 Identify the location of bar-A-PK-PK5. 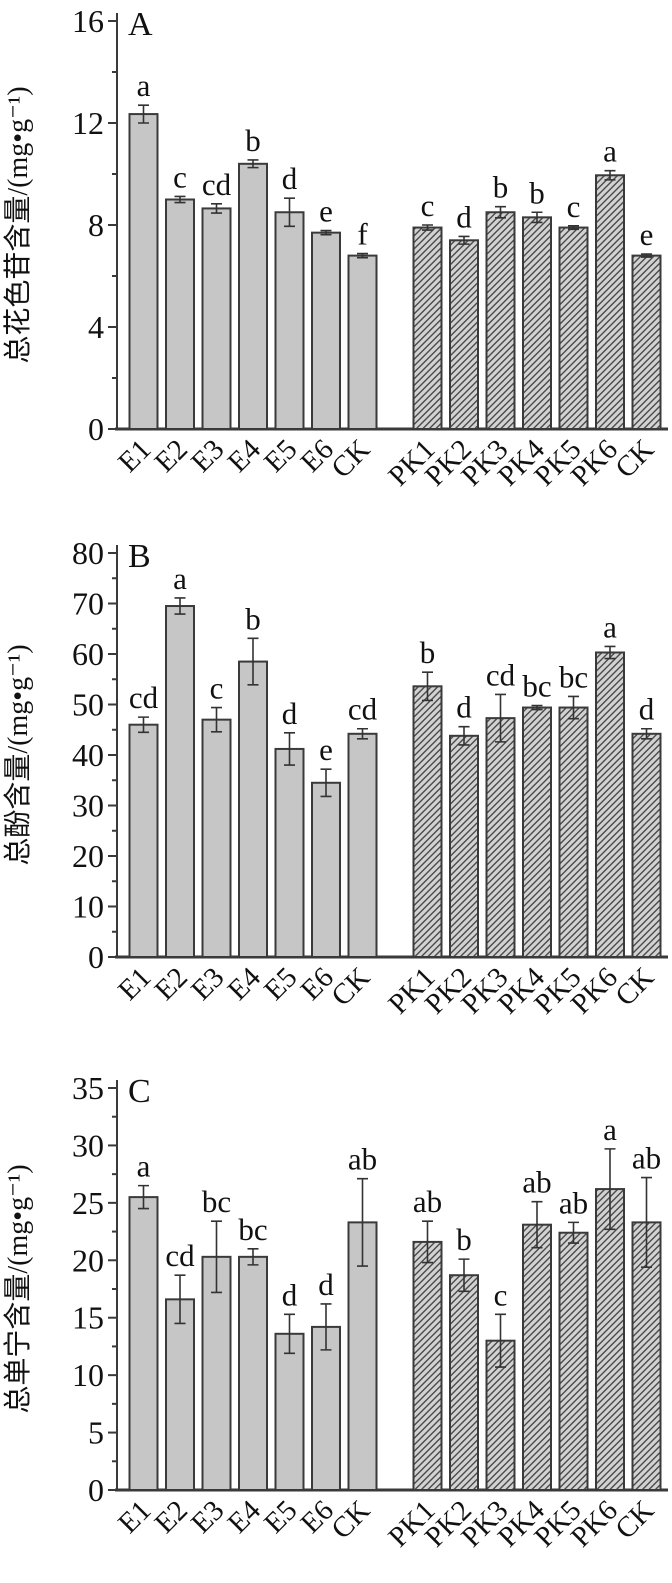
(573, 328).